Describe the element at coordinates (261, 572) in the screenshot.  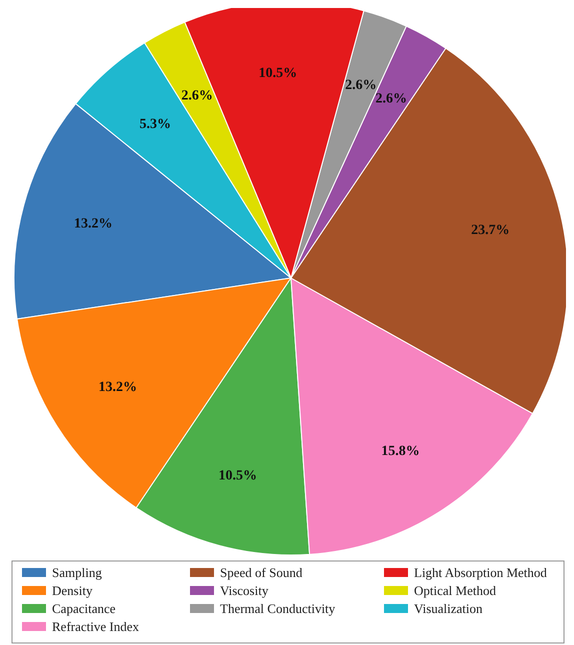
I see `legend-label: Speed of Sound` at that location.